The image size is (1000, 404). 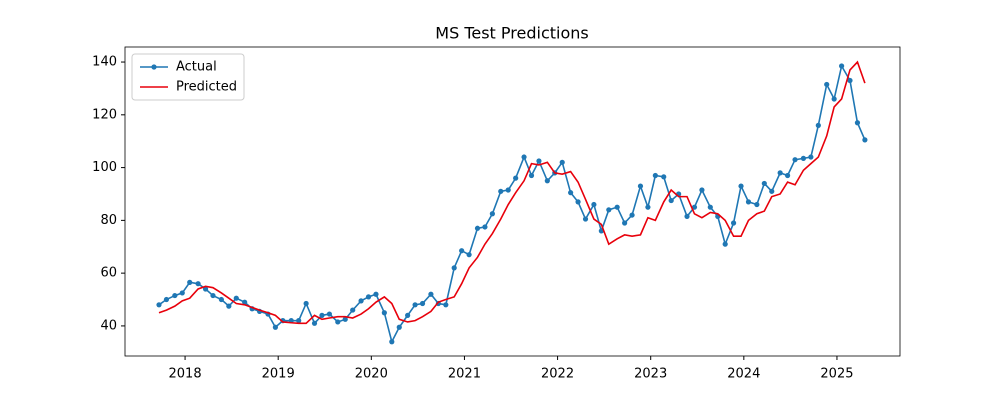 What do you see at coordinates (836, 374) in the screenshot?
I see `x-tick-label: 2025` at bounding box center [836, 374].